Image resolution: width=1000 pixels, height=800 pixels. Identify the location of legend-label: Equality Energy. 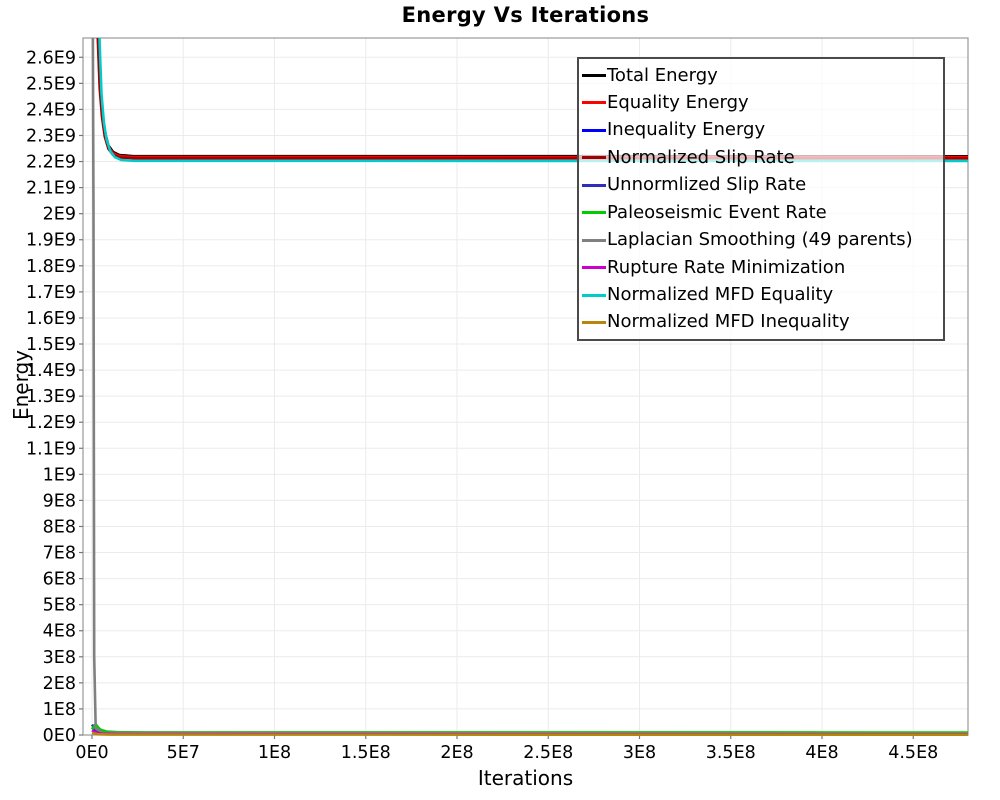
(678, 102).